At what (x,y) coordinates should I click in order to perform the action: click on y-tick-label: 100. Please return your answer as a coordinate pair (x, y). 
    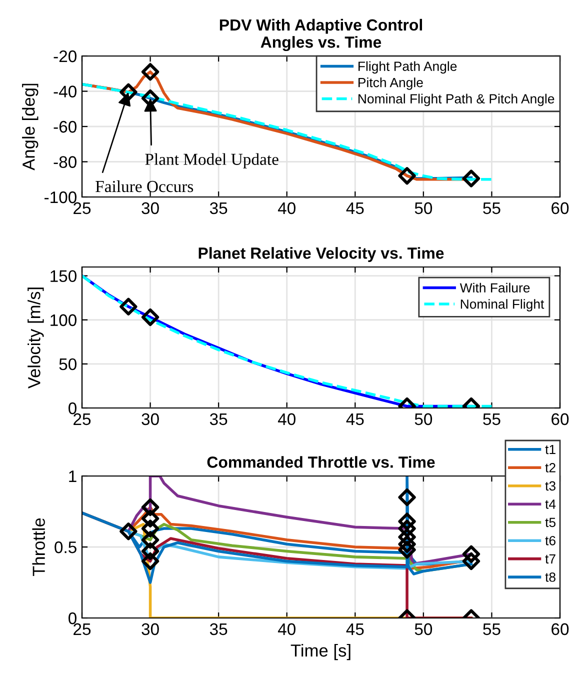
    Looking at the image, I should click on (63, 320).